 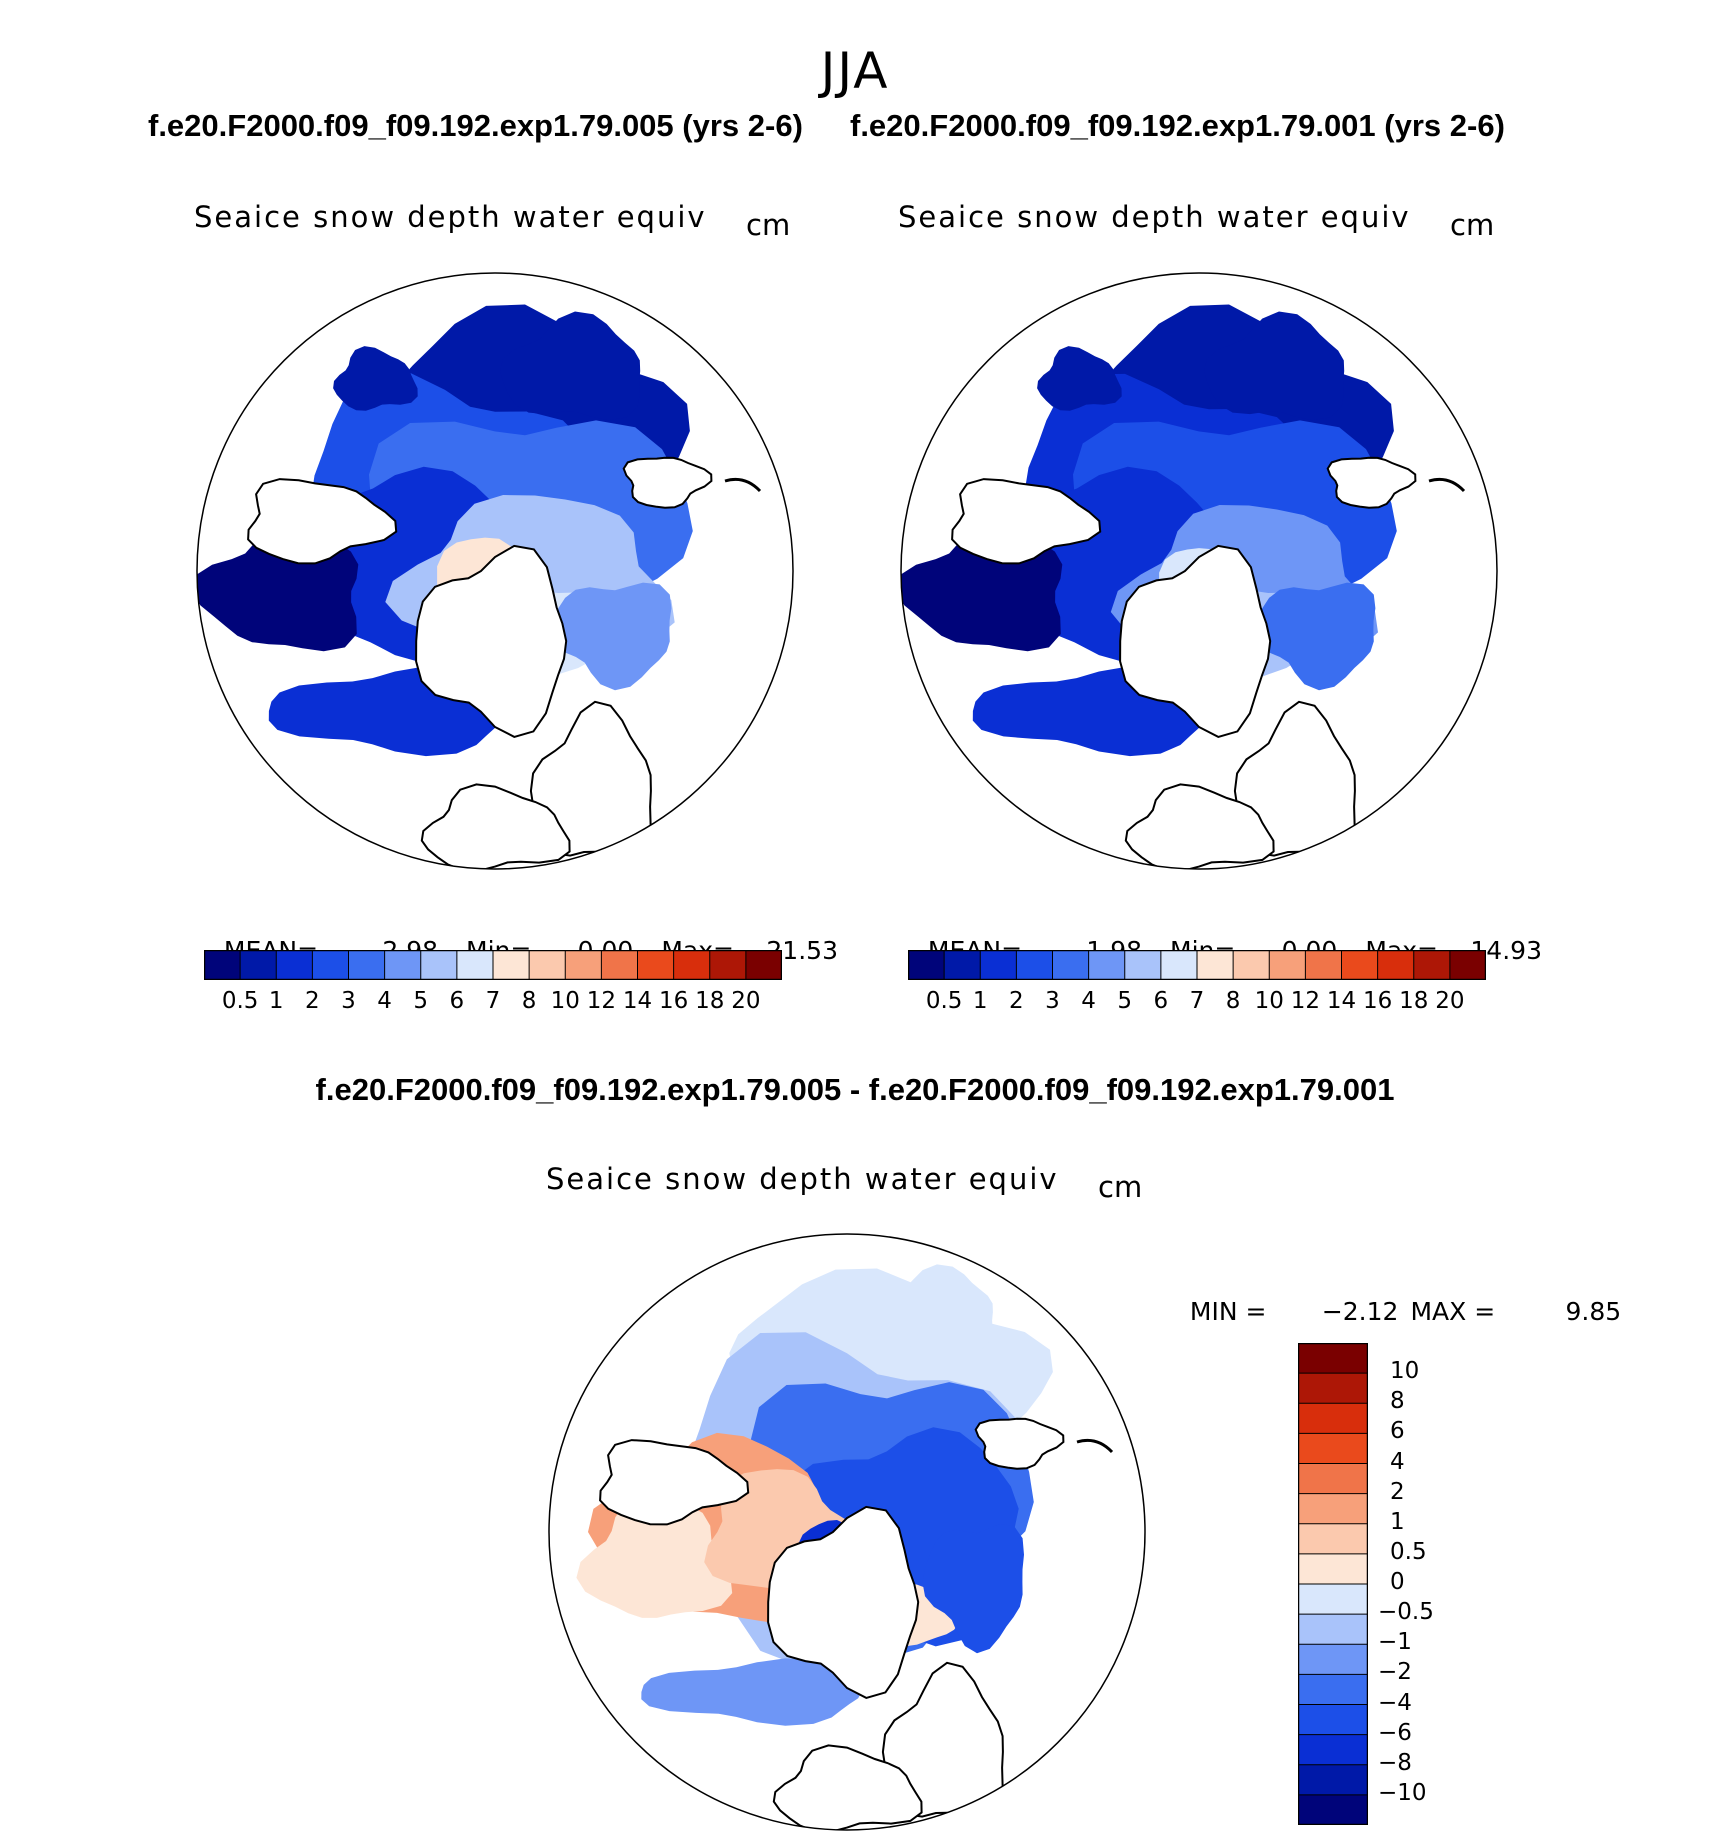 What do you see at coordinates (746, 1001) in the screenshot?
I see `panel1-colorbar-tick-label: 20` at bounding box center [746, 1001].